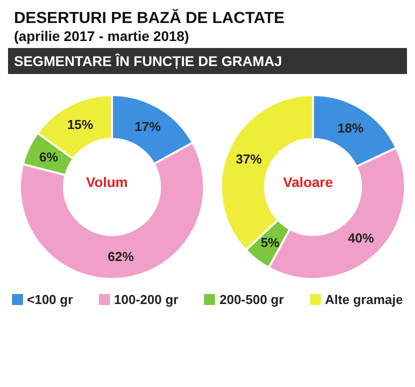  Describe the element at coordinates (101, 37) in the screenshot. I see `chart-subtitle: (aprilie 2017 - martie 2018)` at that location.